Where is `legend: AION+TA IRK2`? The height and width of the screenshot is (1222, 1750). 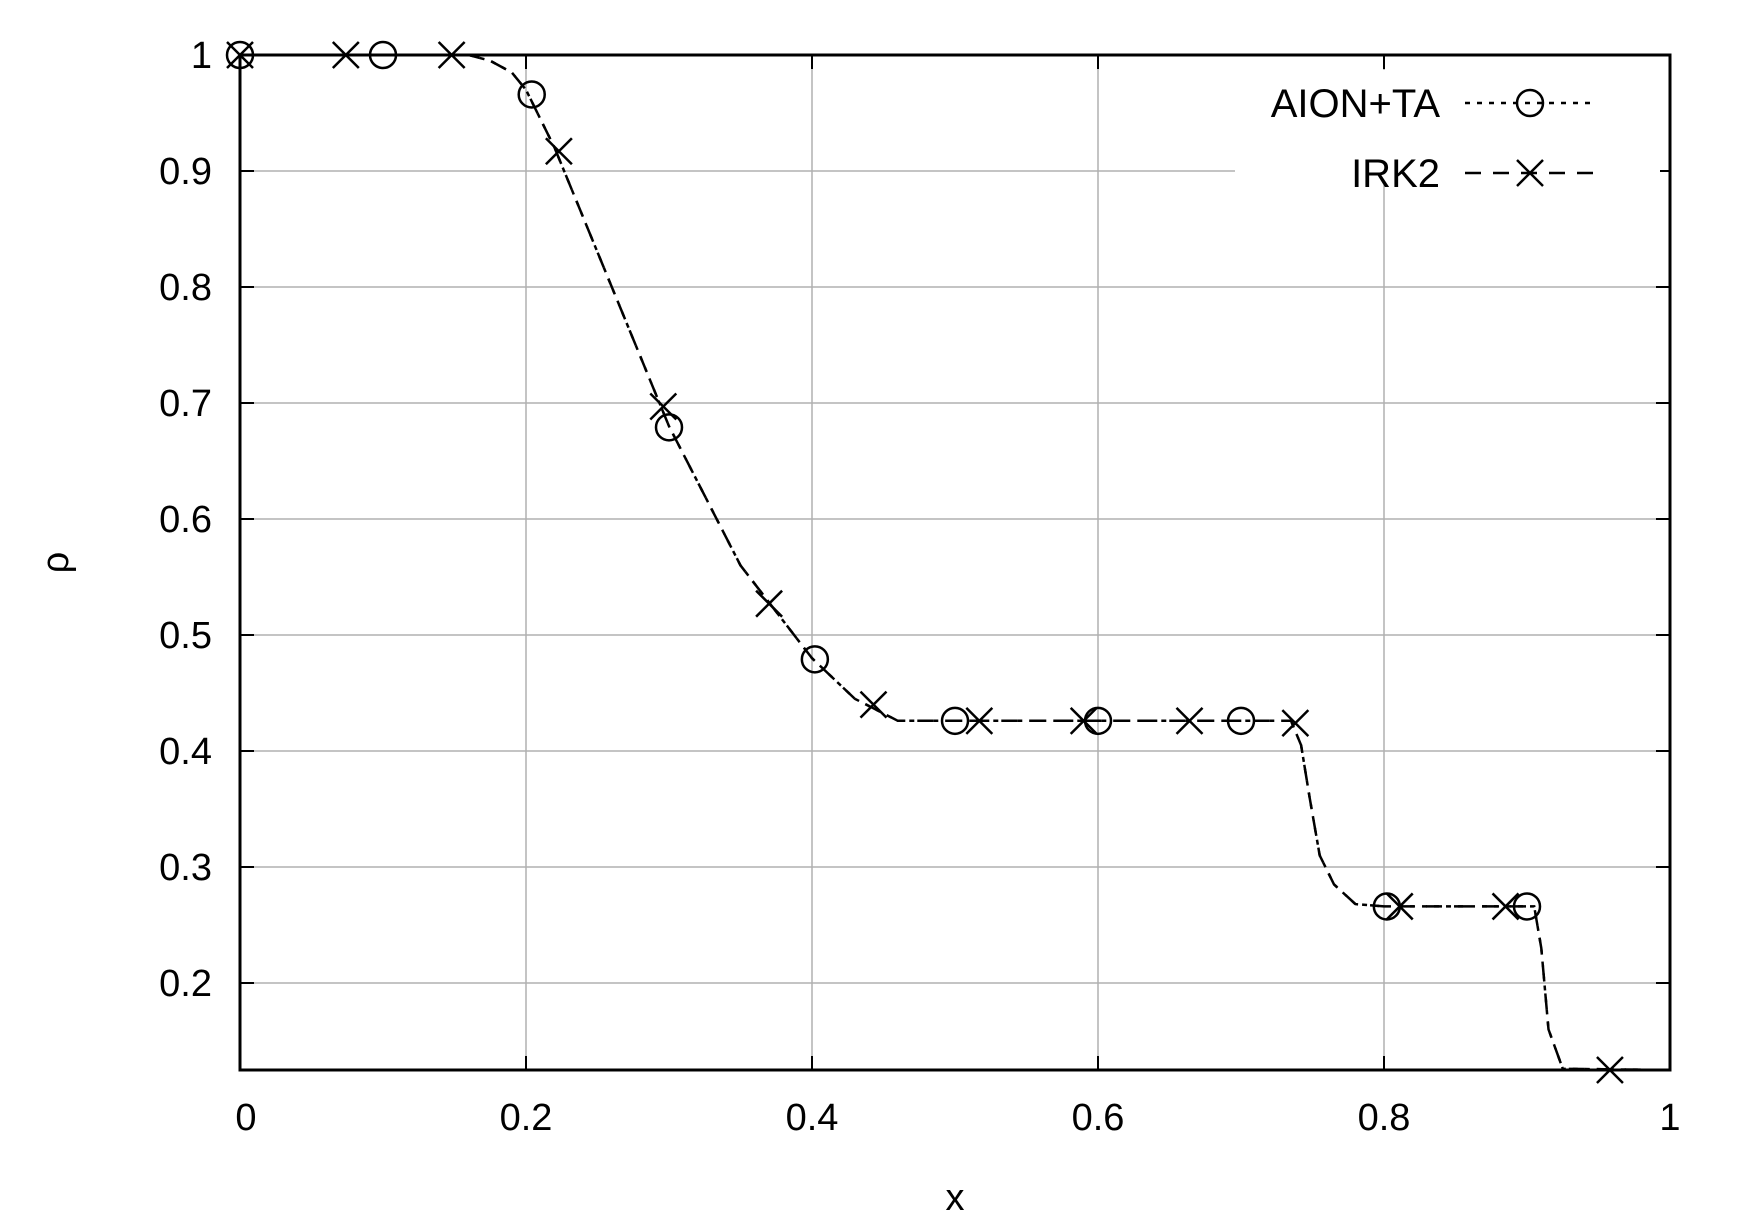
legend: AION+TA IRK2 is located at coordinates (1447, 133).